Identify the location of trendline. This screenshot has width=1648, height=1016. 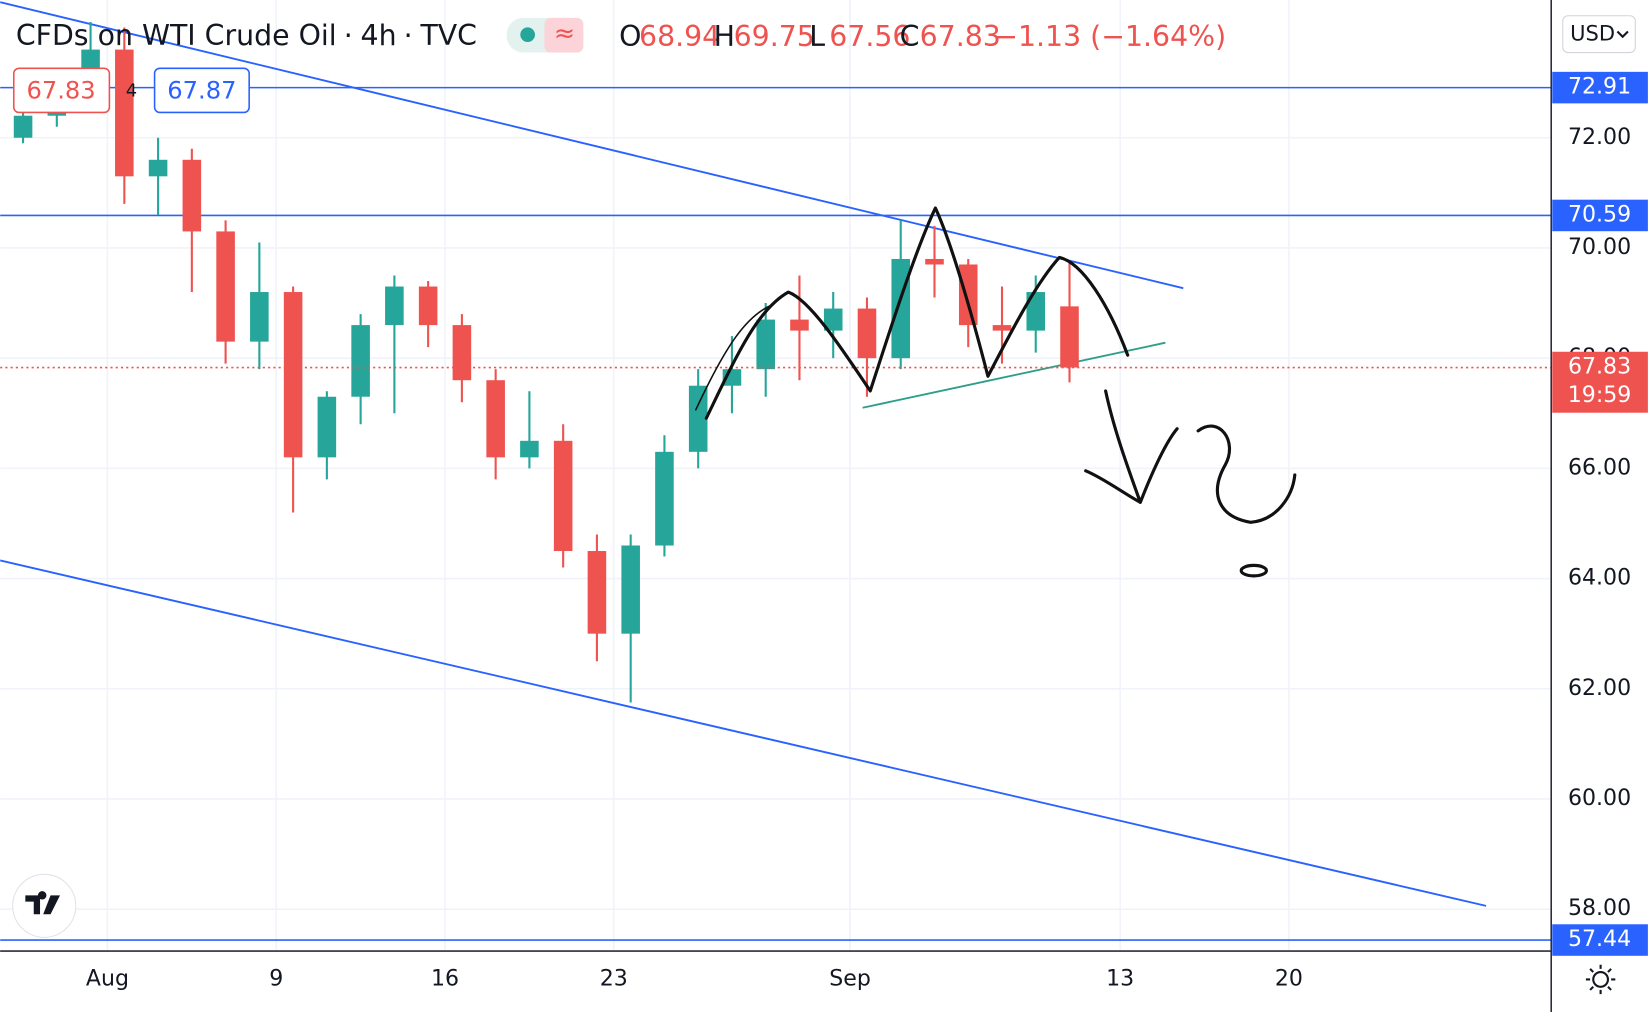
(1014, 375).